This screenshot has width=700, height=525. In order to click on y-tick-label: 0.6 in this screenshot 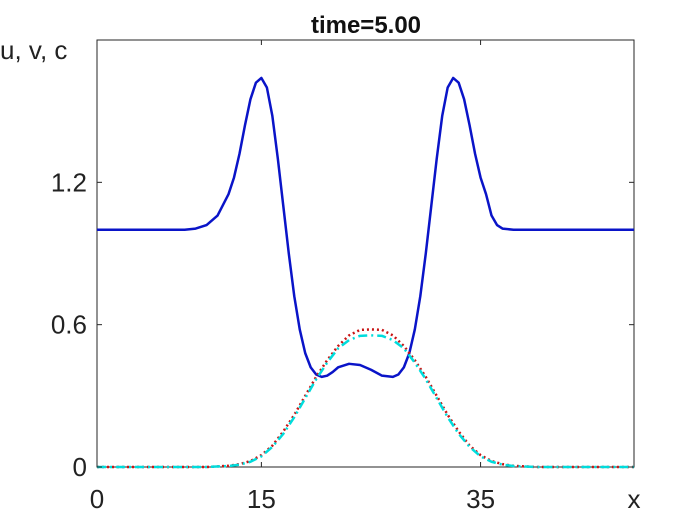, I will do `click(69, 325)`.